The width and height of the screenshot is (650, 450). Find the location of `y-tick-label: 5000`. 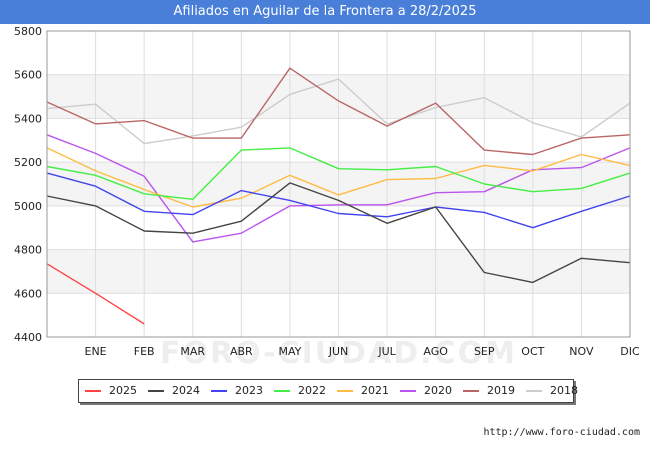

y-tick-label: 5000 is located at coordinates (28, 206).